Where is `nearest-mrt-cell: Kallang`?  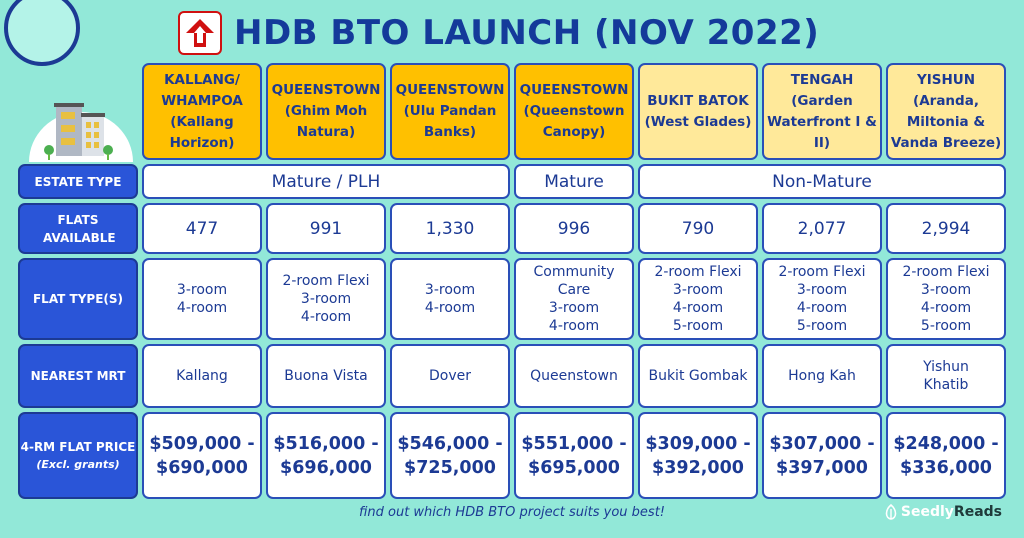
nearest-mrt-cell: Kallang is located at coordinates (202, 376).